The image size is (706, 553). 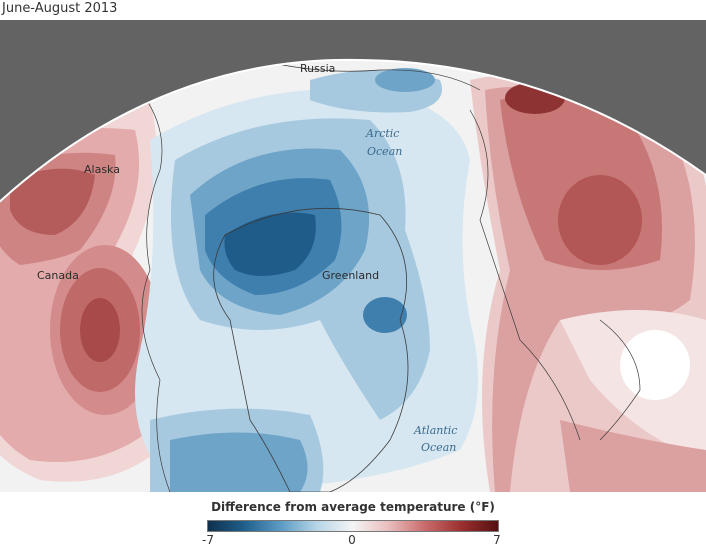 I want to click on legend-tick-min: -7, so click(x=208, y=540).